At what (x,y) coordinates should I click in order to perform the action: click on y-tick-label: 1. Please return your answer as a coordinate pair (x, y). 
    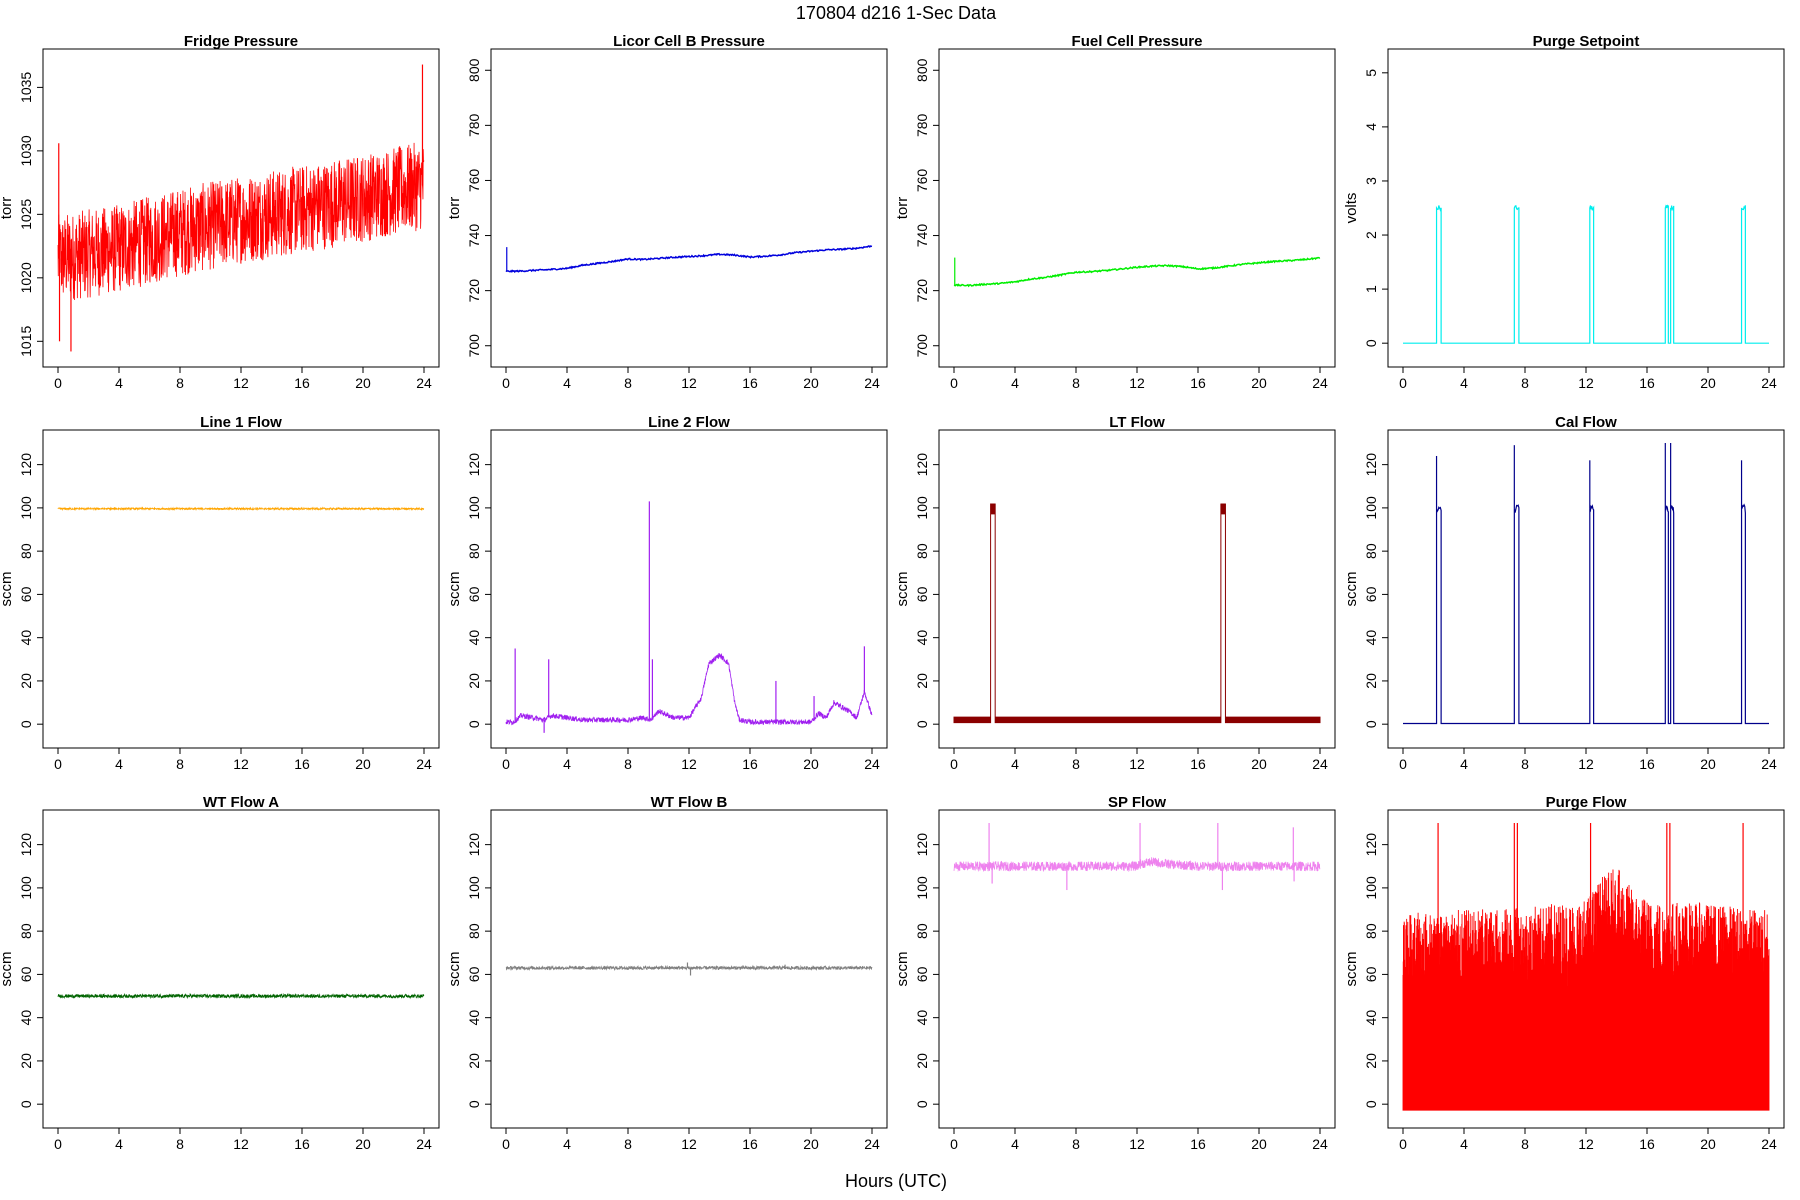
    Looking at the image, I should click on (1371, 289).